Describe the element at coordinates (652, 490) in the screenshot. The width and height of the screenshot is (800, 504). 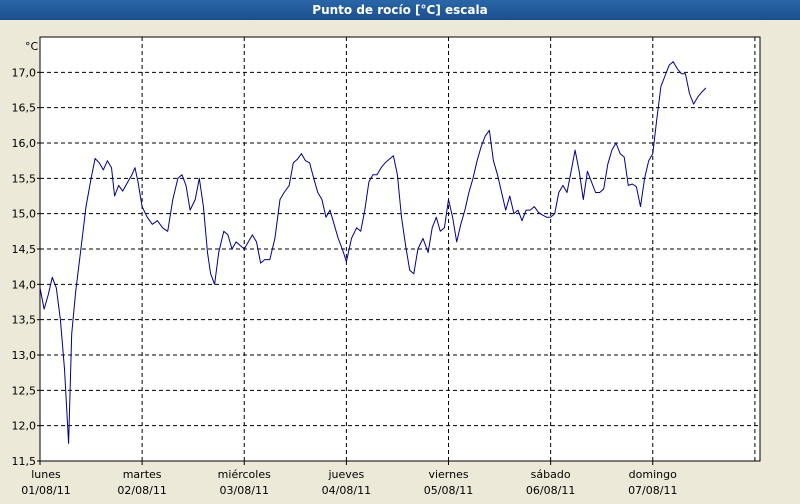
I see `x-tick-date-label: 07/08/11` at that location.